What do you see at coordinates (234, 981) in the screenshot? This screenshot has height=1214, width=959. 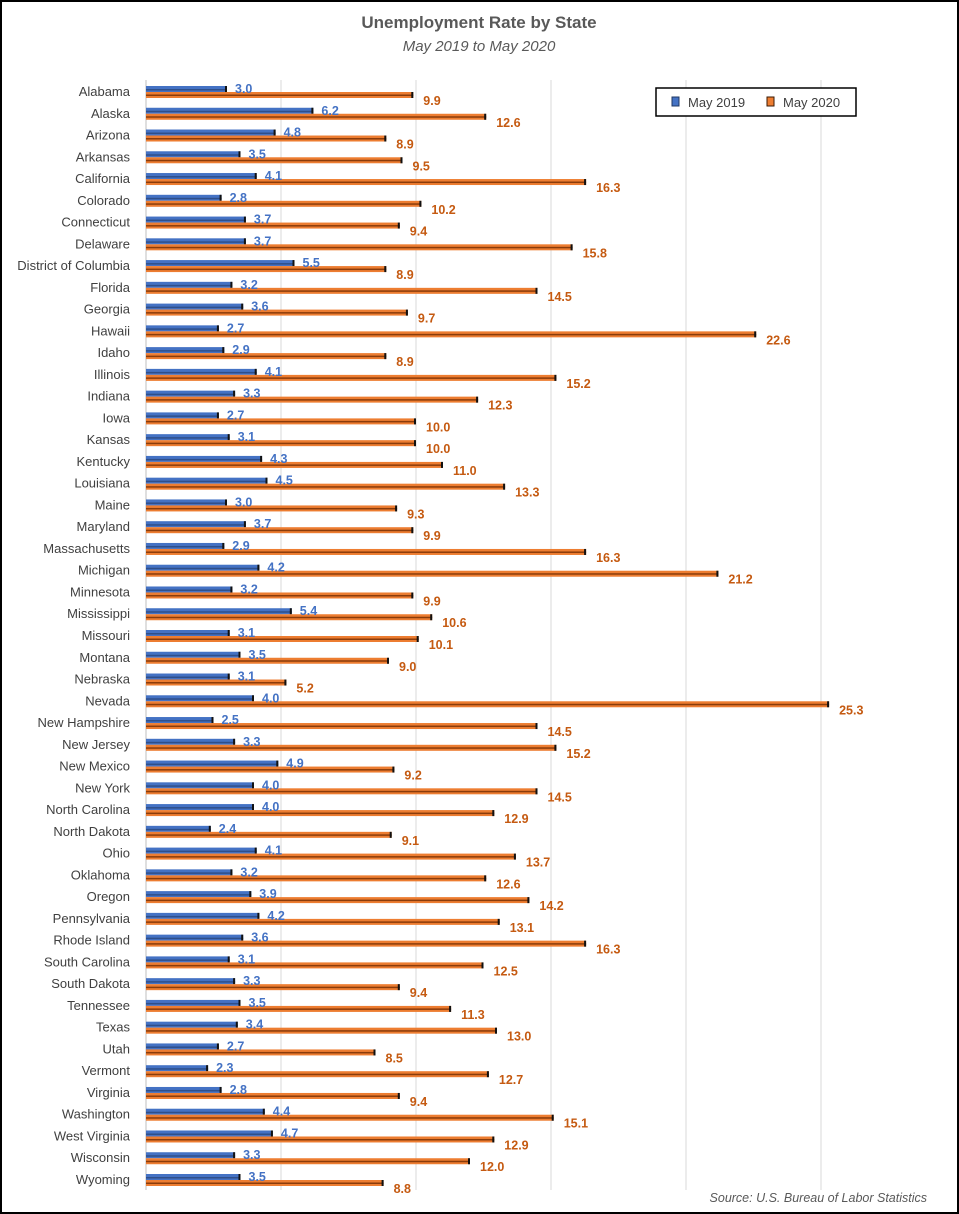 I see `bar-may-2019-cap-south-dakota` at bounding box center [234, 981].